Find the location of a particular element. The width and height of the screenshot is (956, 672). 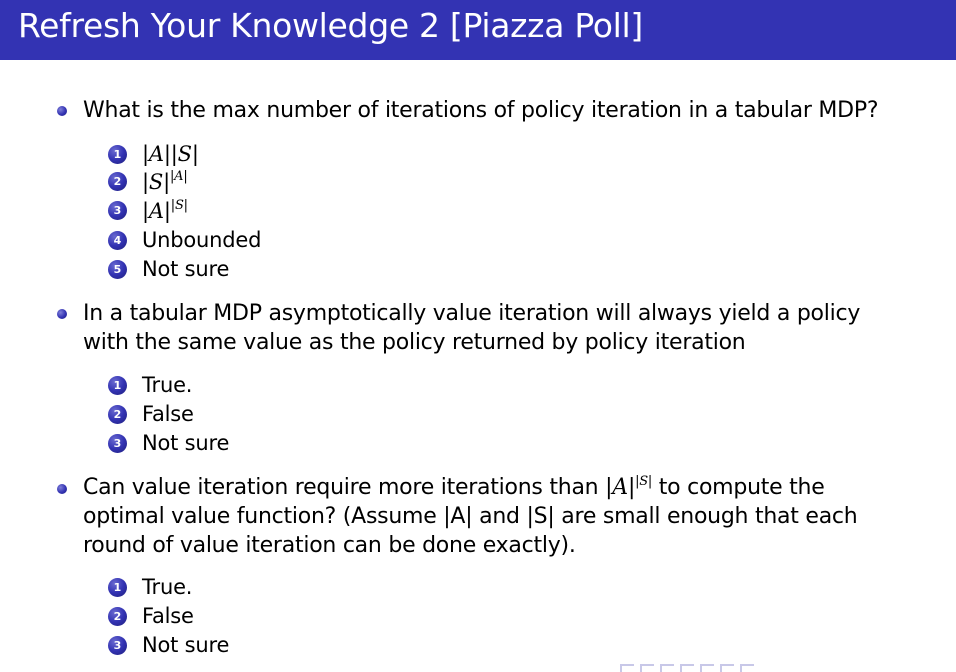

nav-section-icon is located at coordinates (687, 668).